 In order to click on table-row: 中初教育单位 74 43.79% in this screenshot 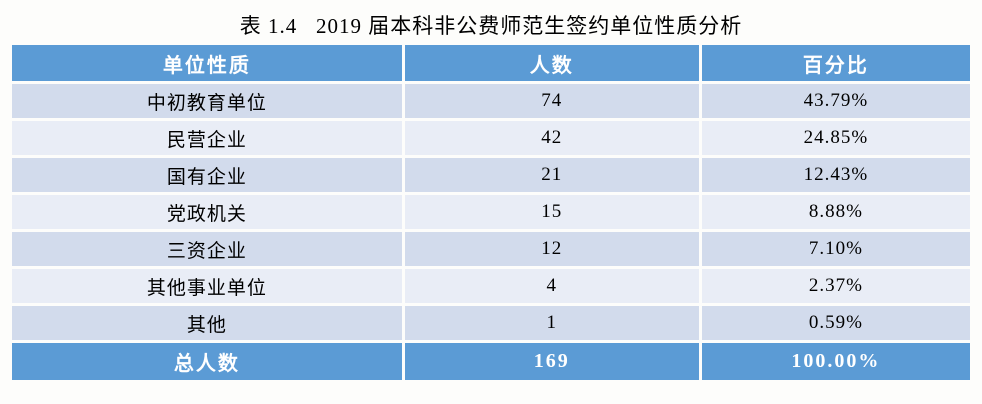, I will do `click(491, 102)`.